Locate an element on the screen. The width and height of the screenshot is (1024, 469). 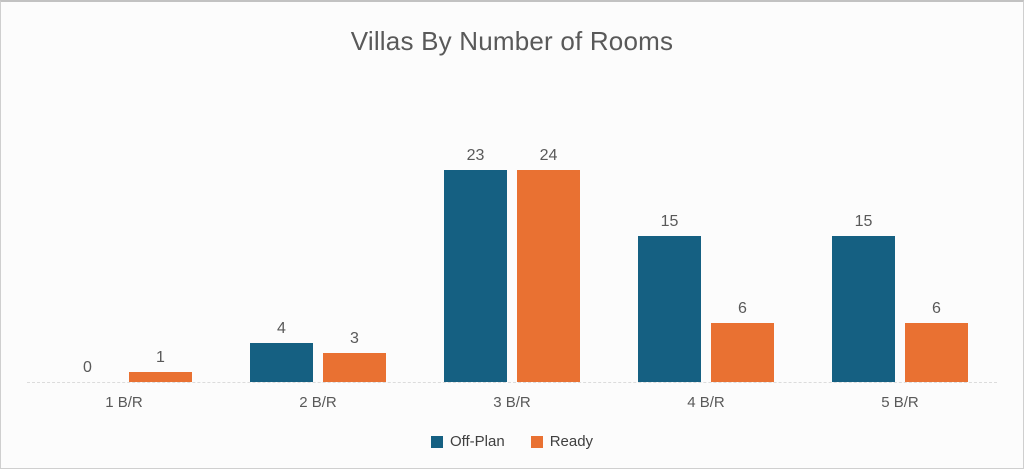
category-group: 23 24 is located at coordinates (512, 265).